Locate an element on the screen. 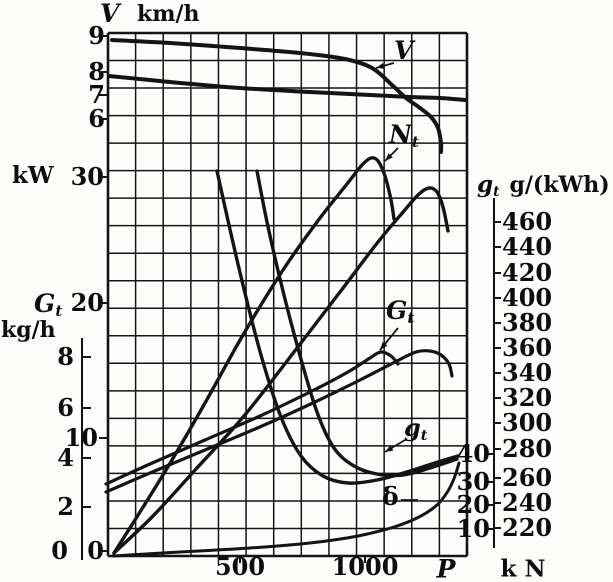  curve-label-delta: δ is located at coordinates (390, 496).